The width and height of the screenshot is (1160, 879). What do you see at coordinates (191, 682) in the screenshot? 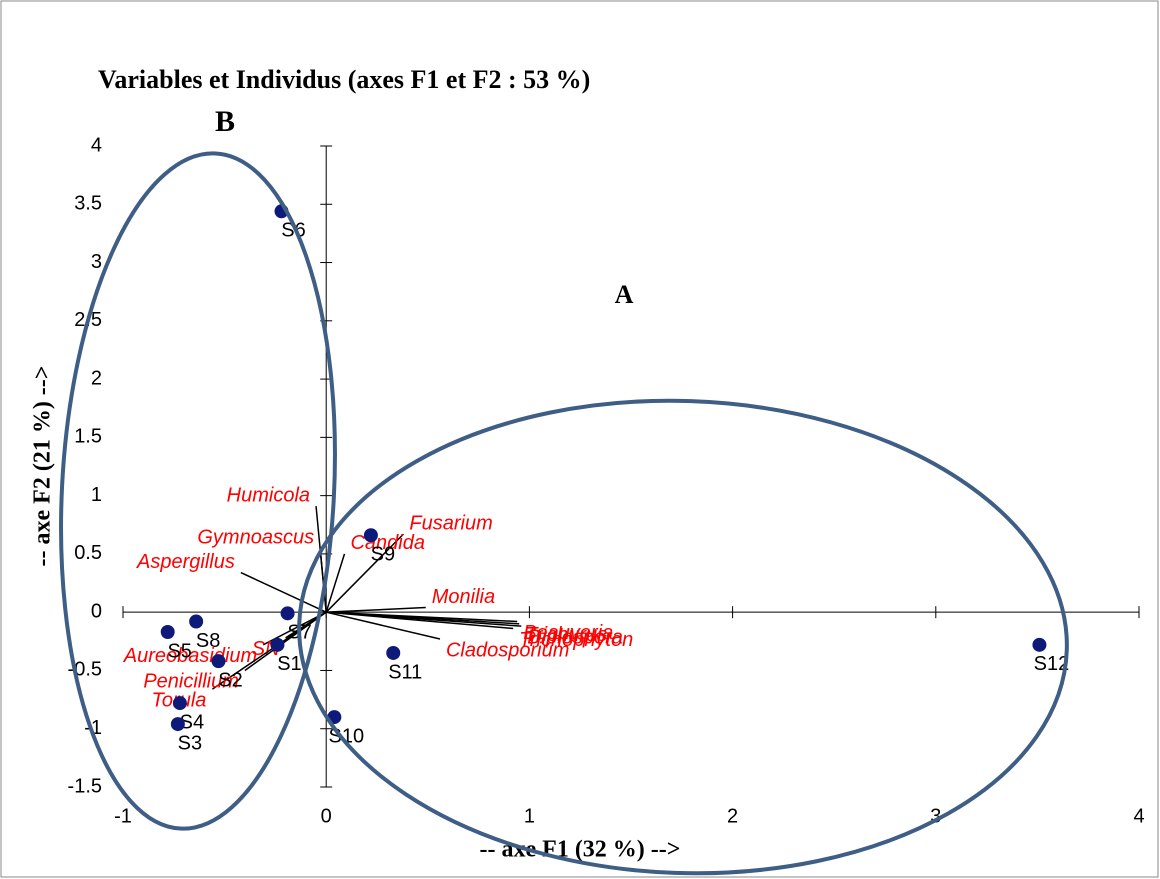
I see `variable-label: Penicillium` at bounding box center [191, 682].